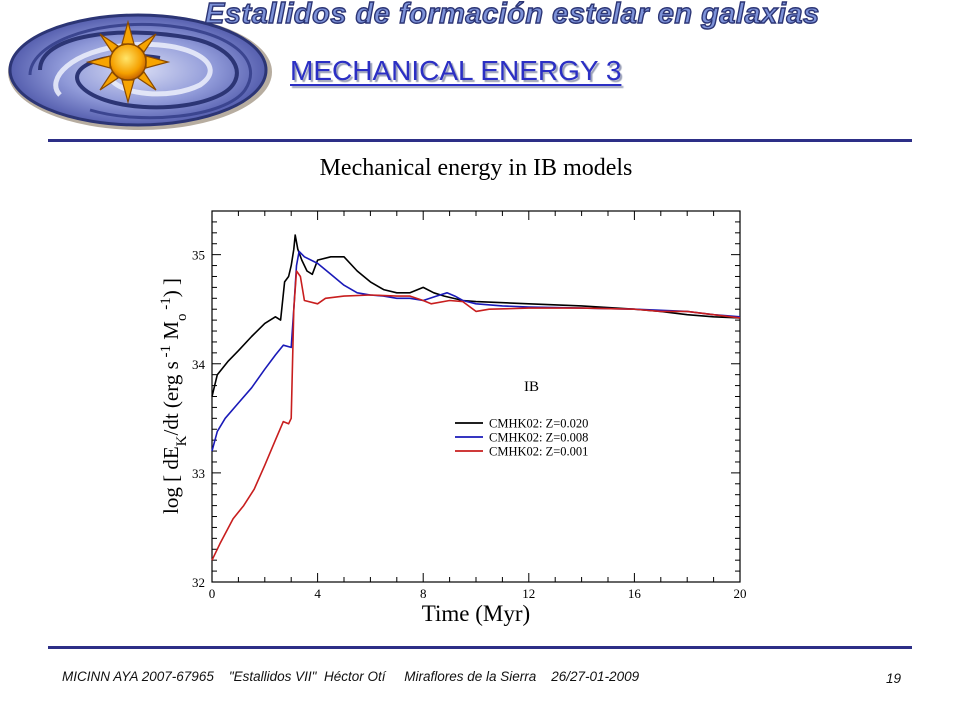  Describe the element at coordinates (538, 438) in the screenshot. I see `legend-entry: CMHK02: Z=0.008` at that location.